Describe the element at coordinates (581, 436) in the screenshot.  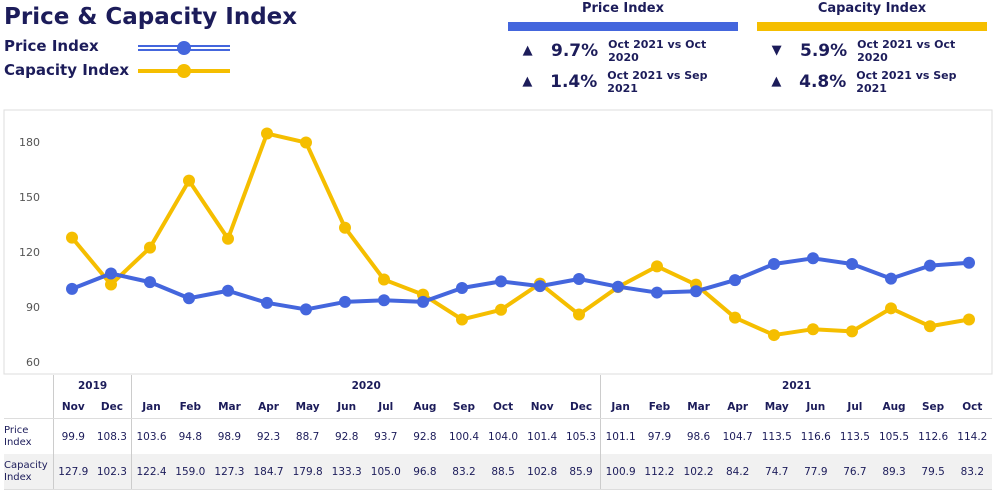
I see `table-cell: 105.3` at that location.